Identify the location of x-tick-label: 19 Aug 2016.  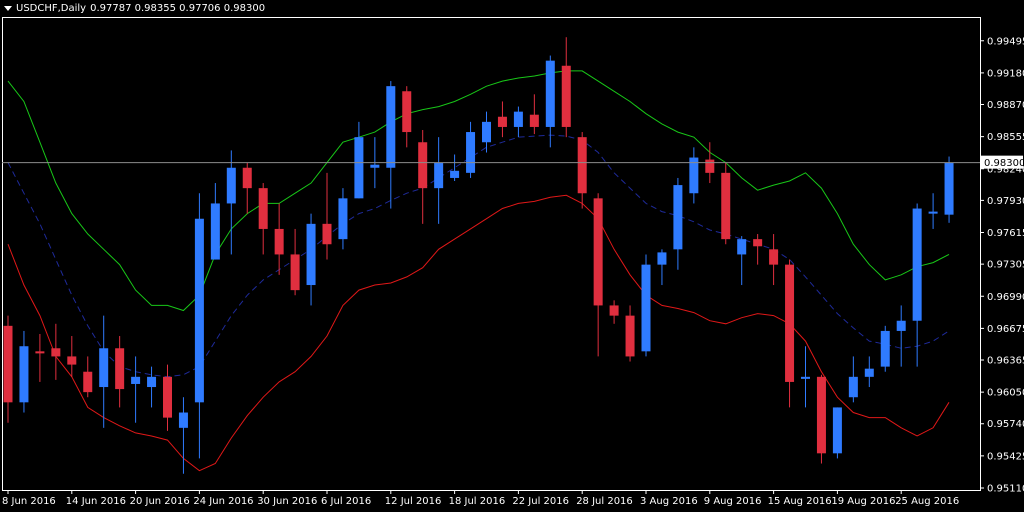
(863, 501).